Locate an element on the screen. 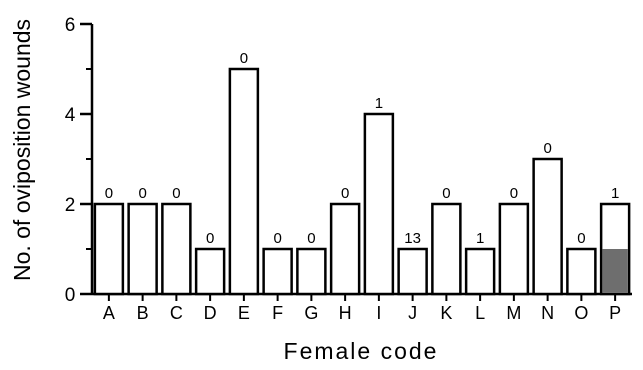  data-label-N: 0 is located at coordinates (547, 148).